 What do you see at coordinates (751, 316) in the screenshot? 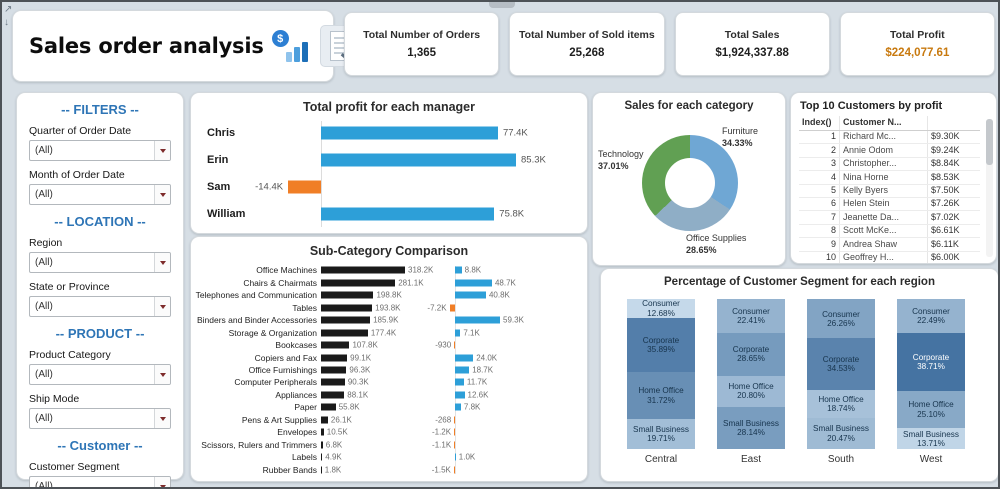
I see `segment-east-consumer: Consumer 22.41%` at bounding box center [751, 316].